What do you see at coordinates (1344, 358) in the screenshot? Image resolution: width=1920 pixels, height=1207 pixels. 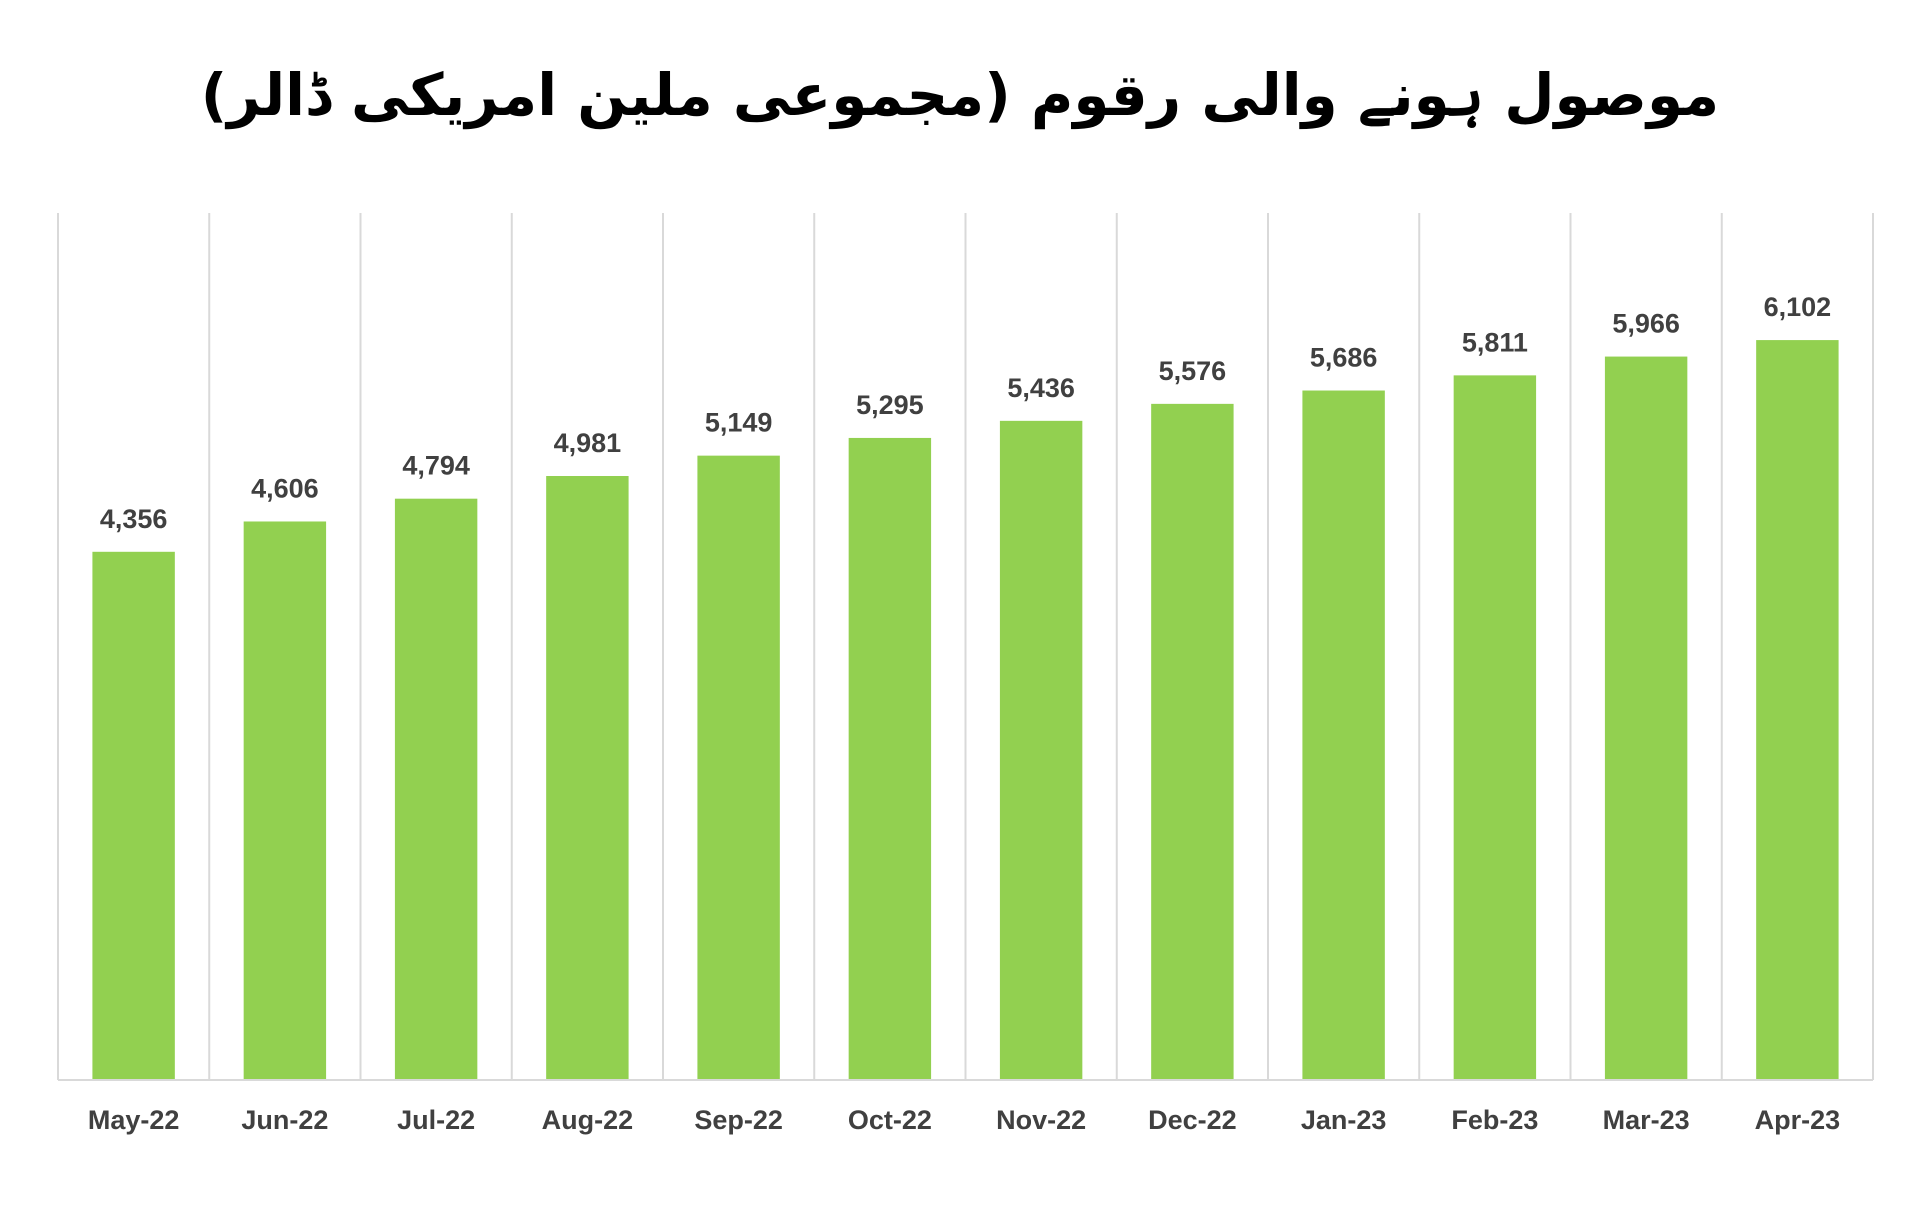 I see `data-label: 5,686` at bounding box center [1344, 358].